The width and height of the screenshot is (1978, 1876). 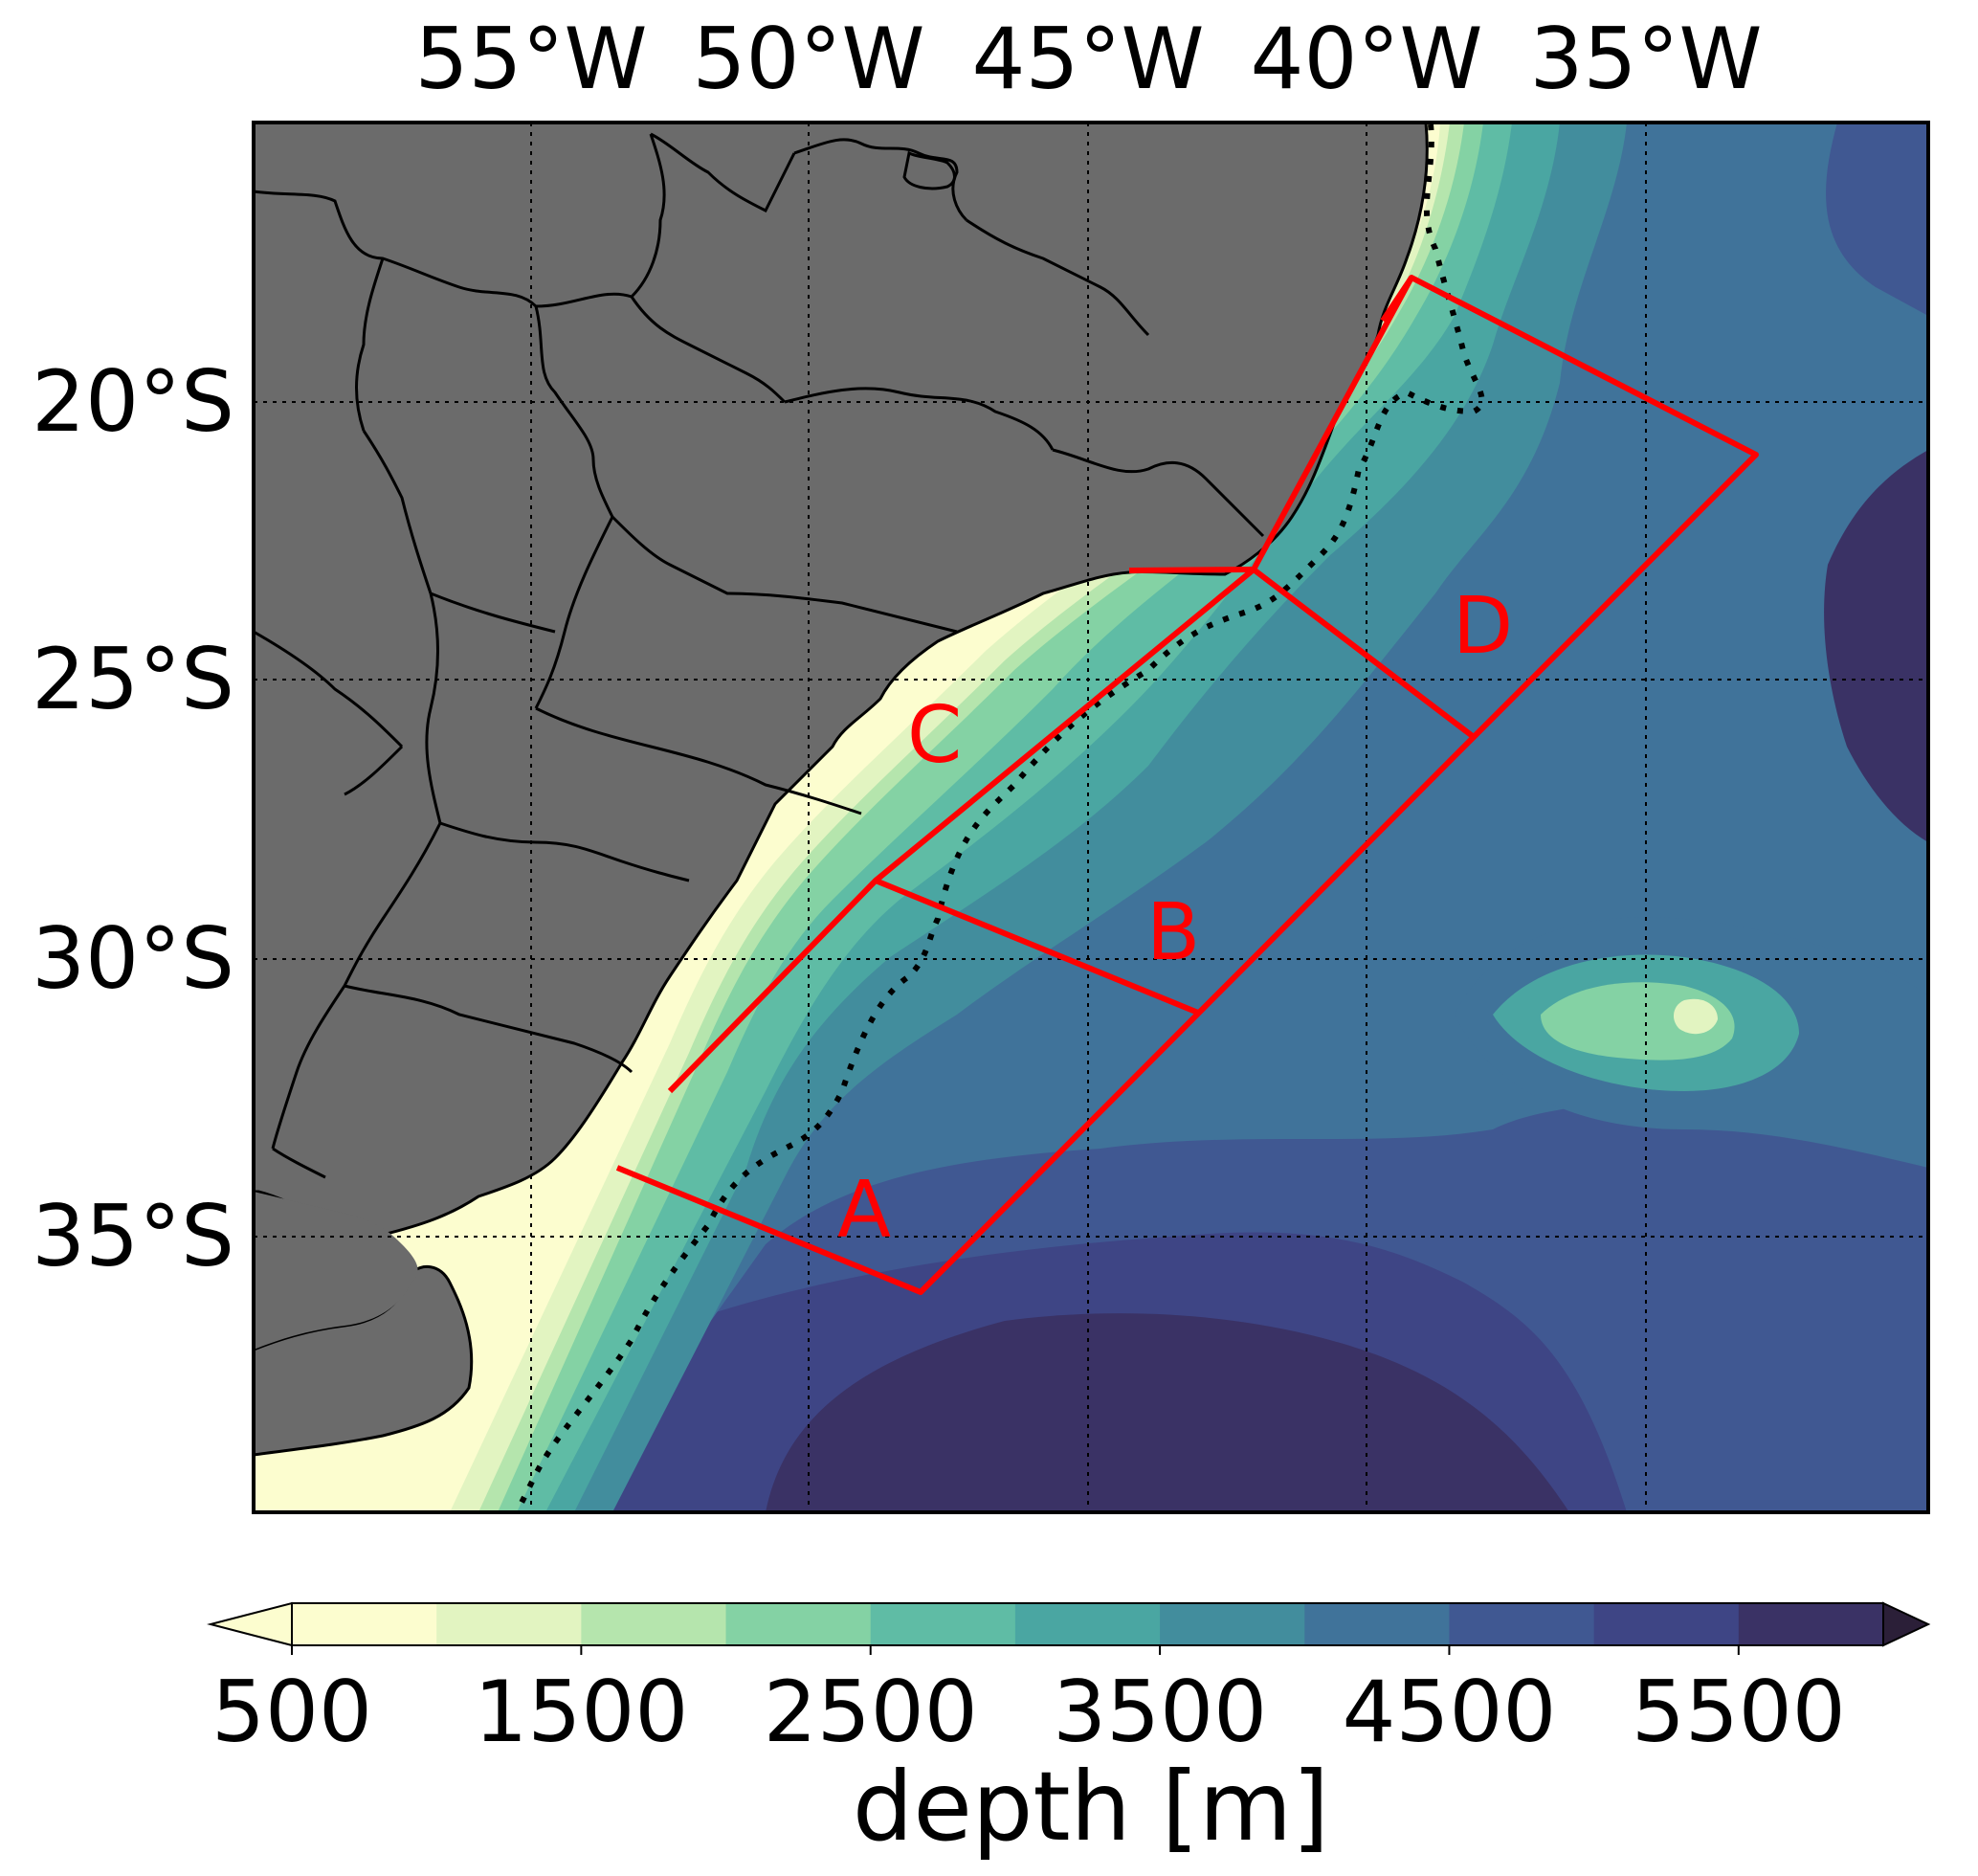 What do you see at coordinates (1160, 1712) in the screenshot?
I see `colorbar-tick-label: 3500` at bounding box center [1160, 1712].